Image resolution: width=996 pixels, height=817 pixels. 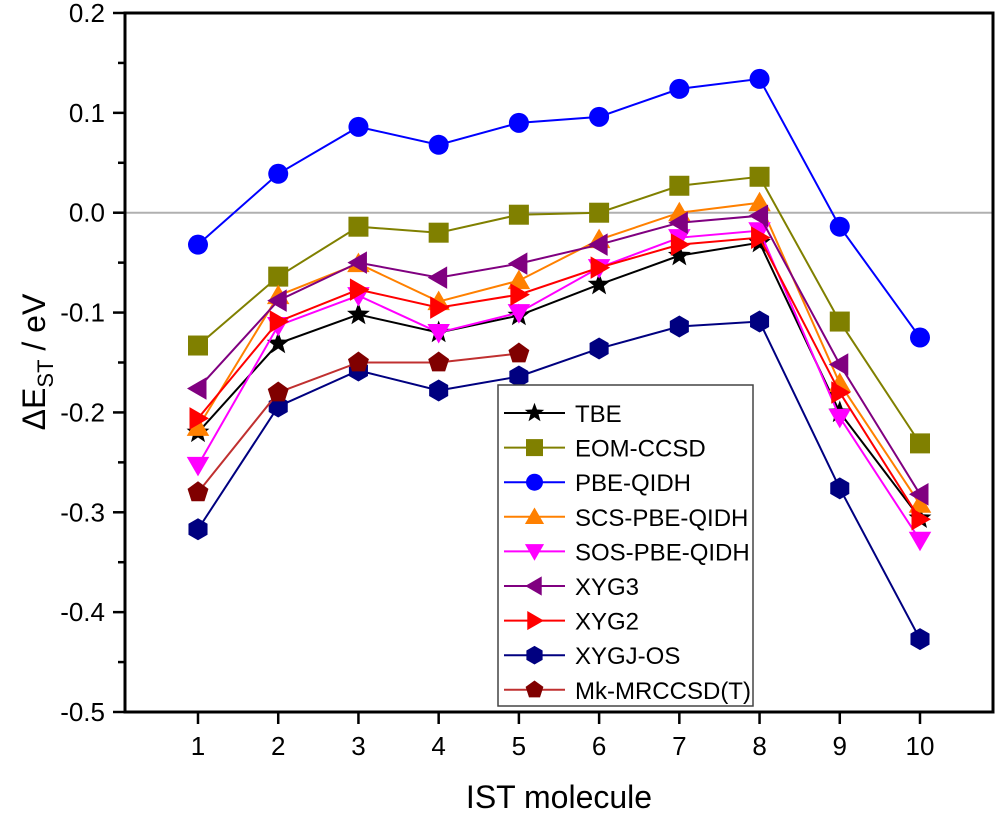 I want to click on legend-marker-triangle-down, so click(x=534, y=552).